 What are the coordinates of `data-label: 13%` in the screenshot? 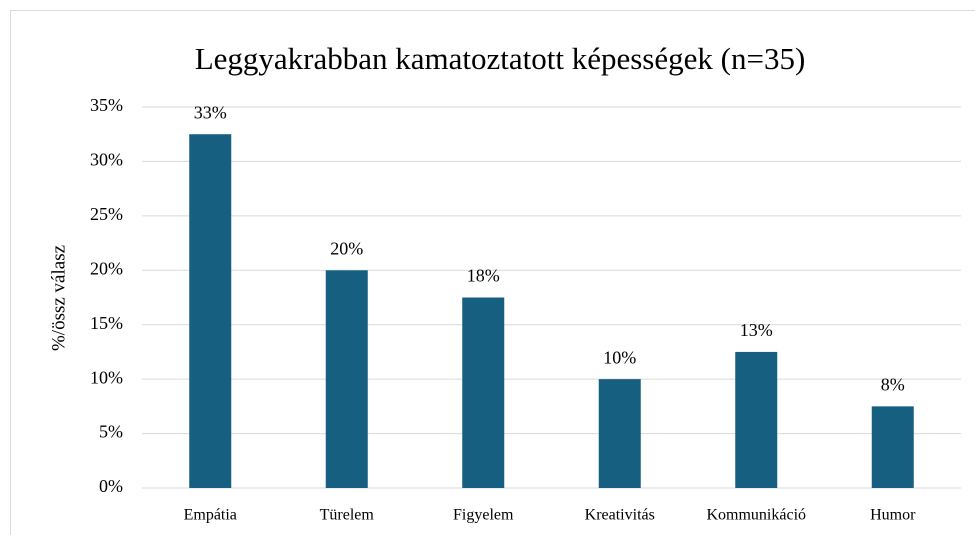 It's located at (756, 330).